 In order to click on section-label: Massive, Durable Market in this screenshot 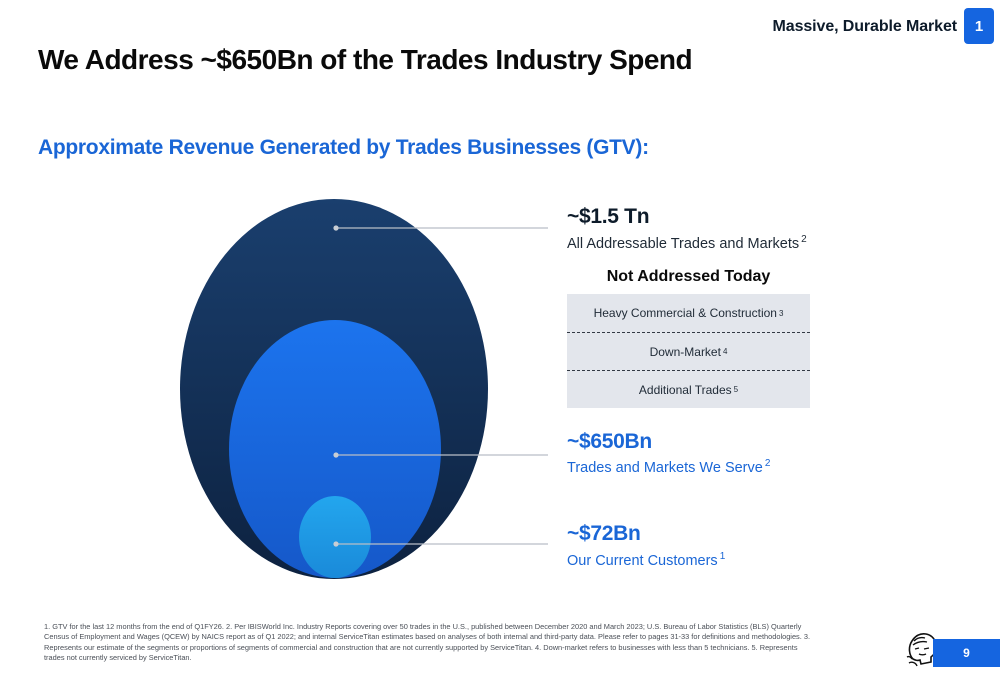, I will do `click(865, 26)`.